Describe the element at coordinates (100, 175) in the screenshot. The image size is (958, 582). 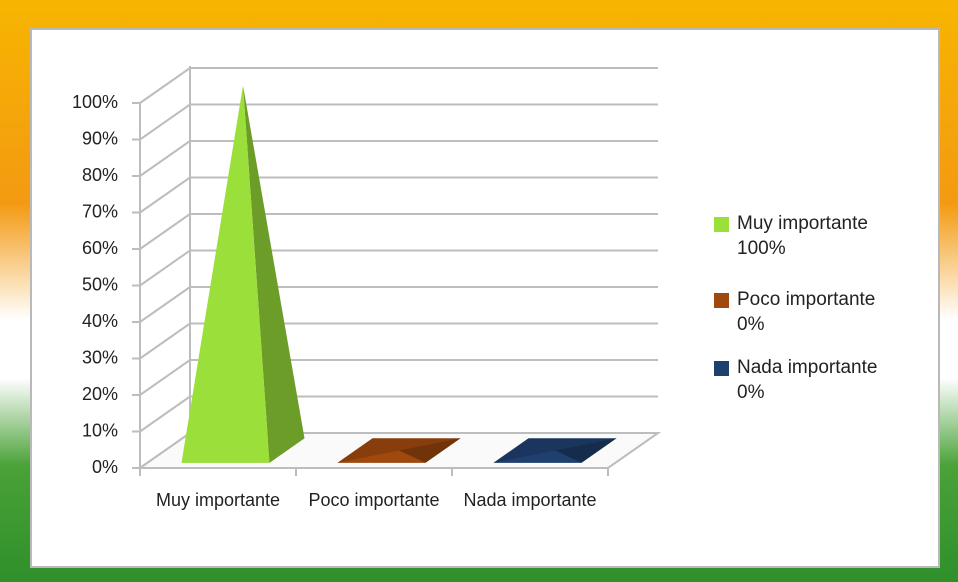
I see `y-tick-label: 80%` at that location.